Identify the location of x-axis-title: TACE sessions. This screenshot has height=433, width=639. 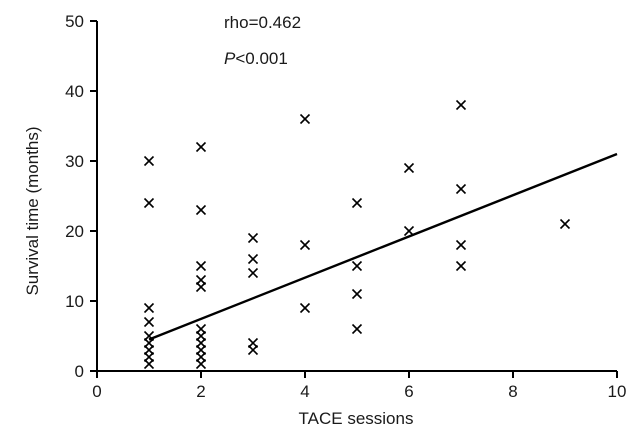
(356, 418).